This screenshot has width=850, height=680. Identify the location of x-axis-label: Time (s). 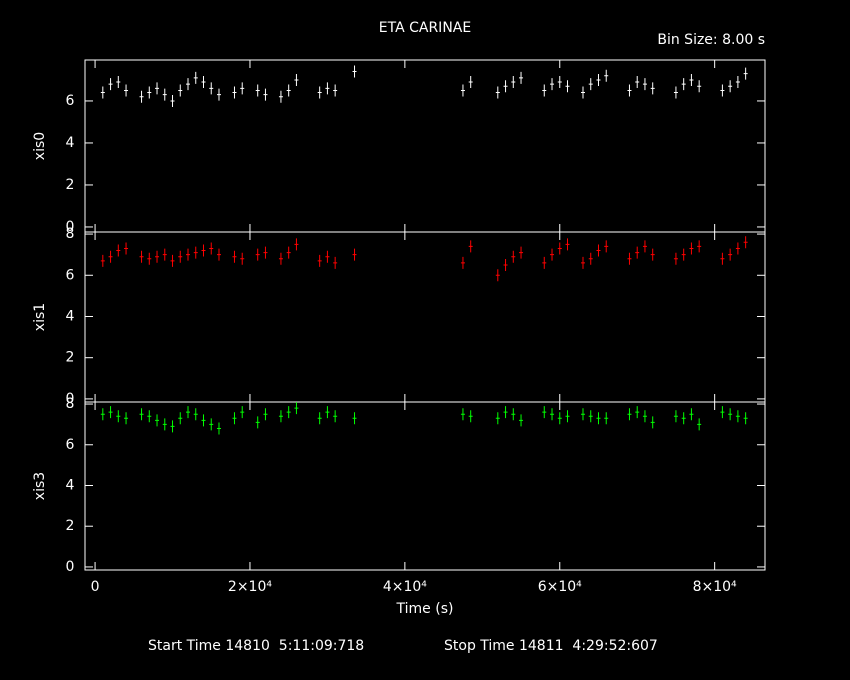
(425, 609).